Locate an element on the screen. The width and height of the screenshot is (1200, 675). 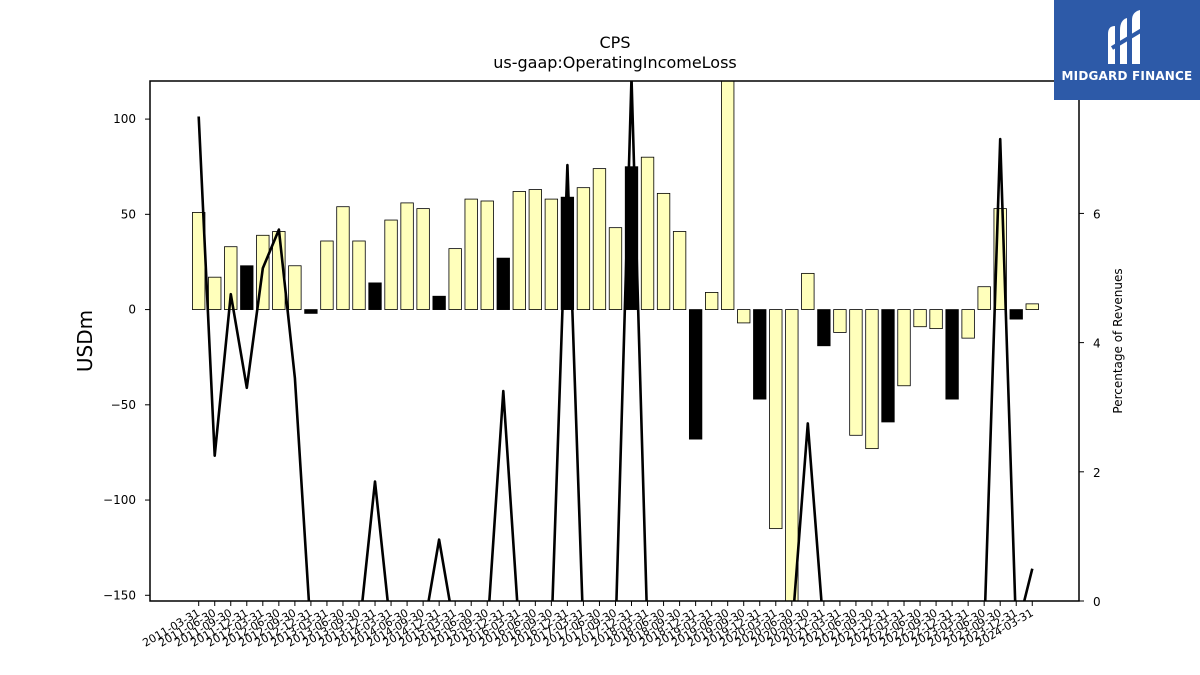
logo-text: MIDGARD FINANCE is located at coordinates (1127, 76).